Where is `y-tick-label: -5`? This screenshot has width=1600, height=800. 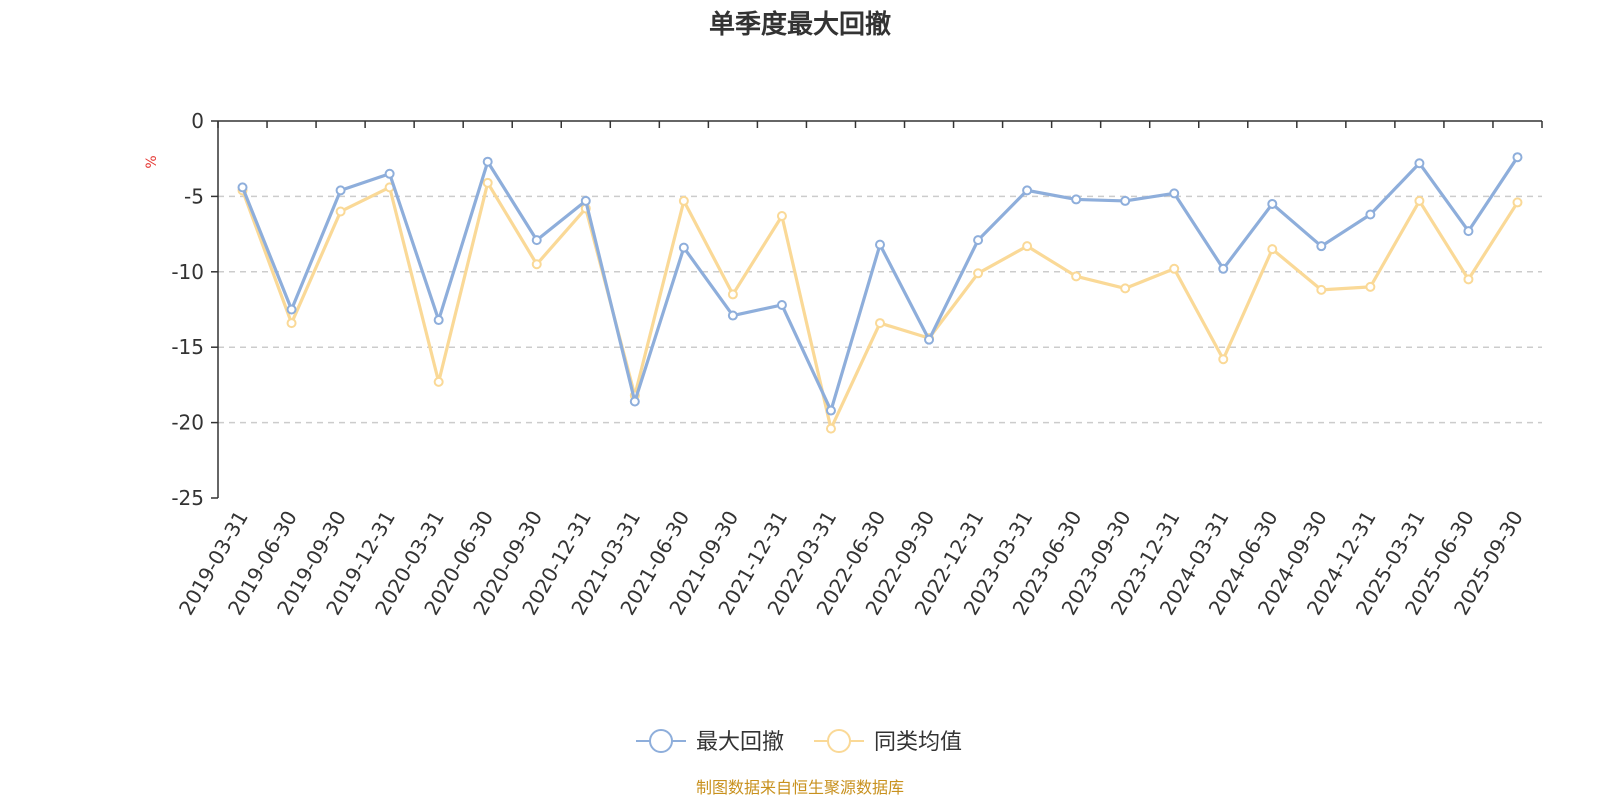 y-tick-label: -5 is located at coordinates (194, 196).